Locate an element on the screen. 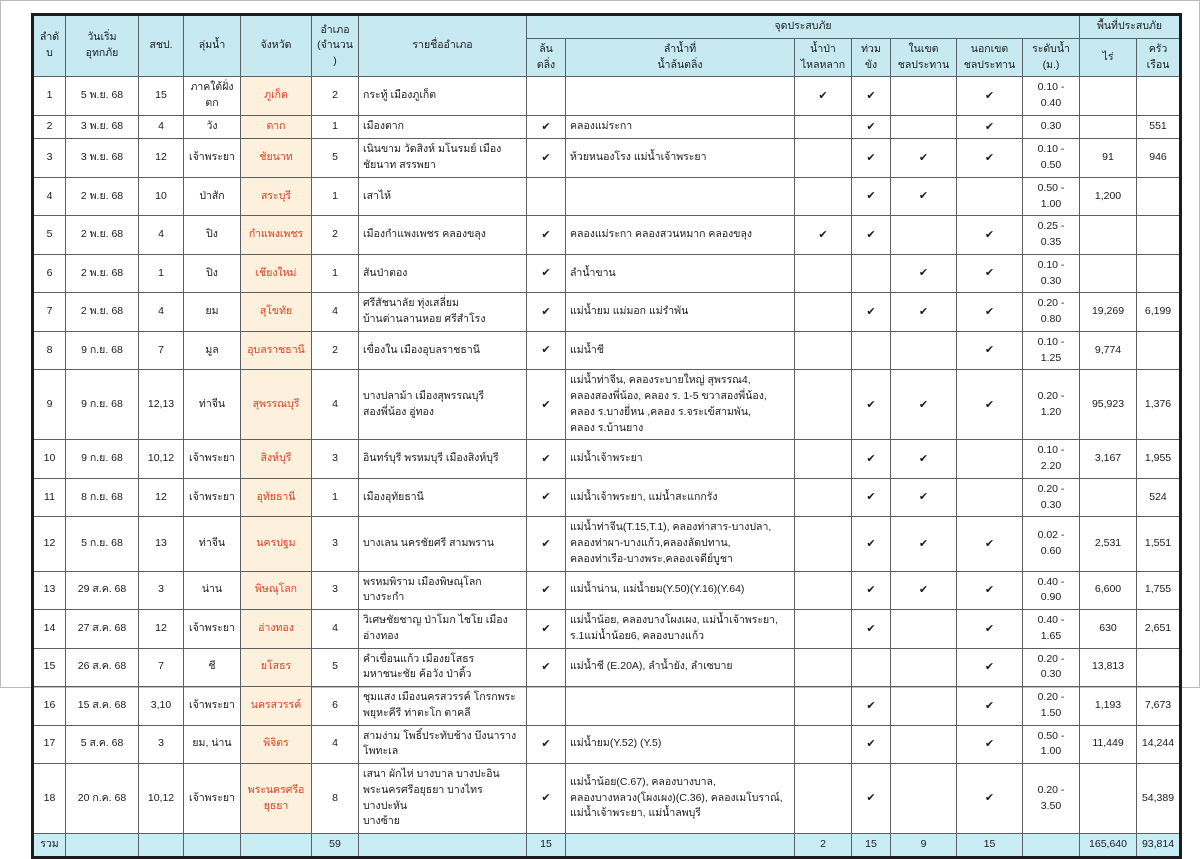 The height and width of the screenshot is (859, 1200). water-level-cell: 0.20 - 3.50 is located at coordinates (1051, 798).